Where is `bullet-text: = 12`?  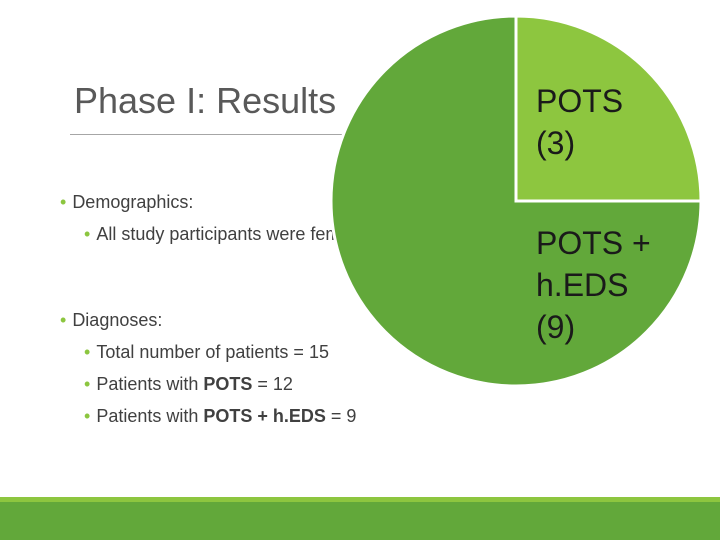
bullet-text: = 12 is located at coordinates (272, 384).